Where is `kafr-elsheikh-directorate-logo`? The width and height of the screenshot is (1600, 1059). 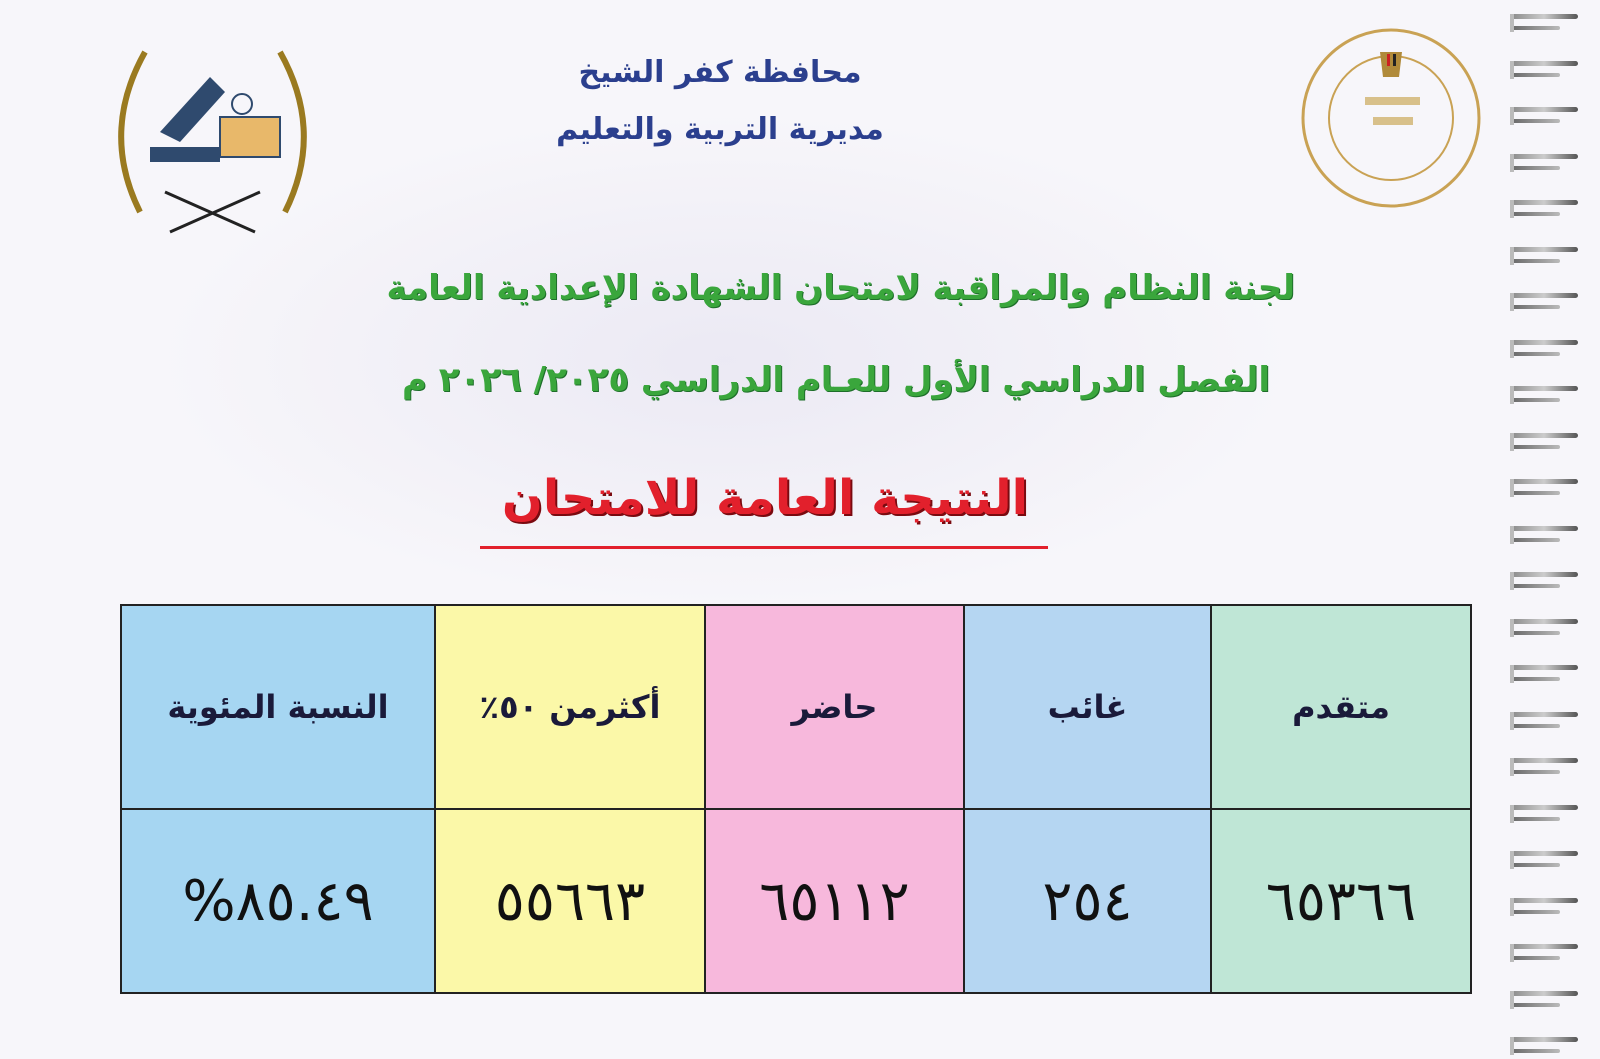
kafr-elsheikh-directorate-logo is located at coordinates (212, 129).